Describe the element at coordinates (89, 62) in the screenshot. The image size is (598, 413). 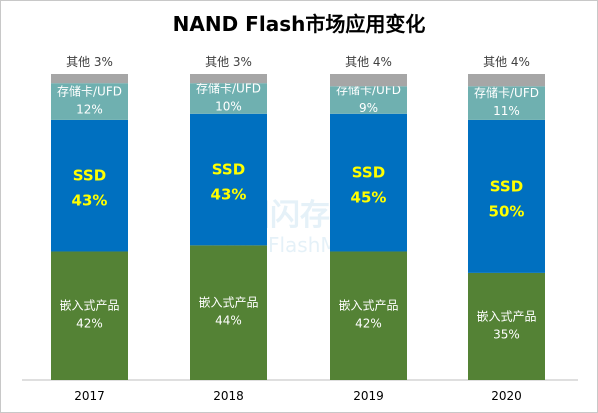
I see `data-label-2017-other: 其他 3%` at that location.